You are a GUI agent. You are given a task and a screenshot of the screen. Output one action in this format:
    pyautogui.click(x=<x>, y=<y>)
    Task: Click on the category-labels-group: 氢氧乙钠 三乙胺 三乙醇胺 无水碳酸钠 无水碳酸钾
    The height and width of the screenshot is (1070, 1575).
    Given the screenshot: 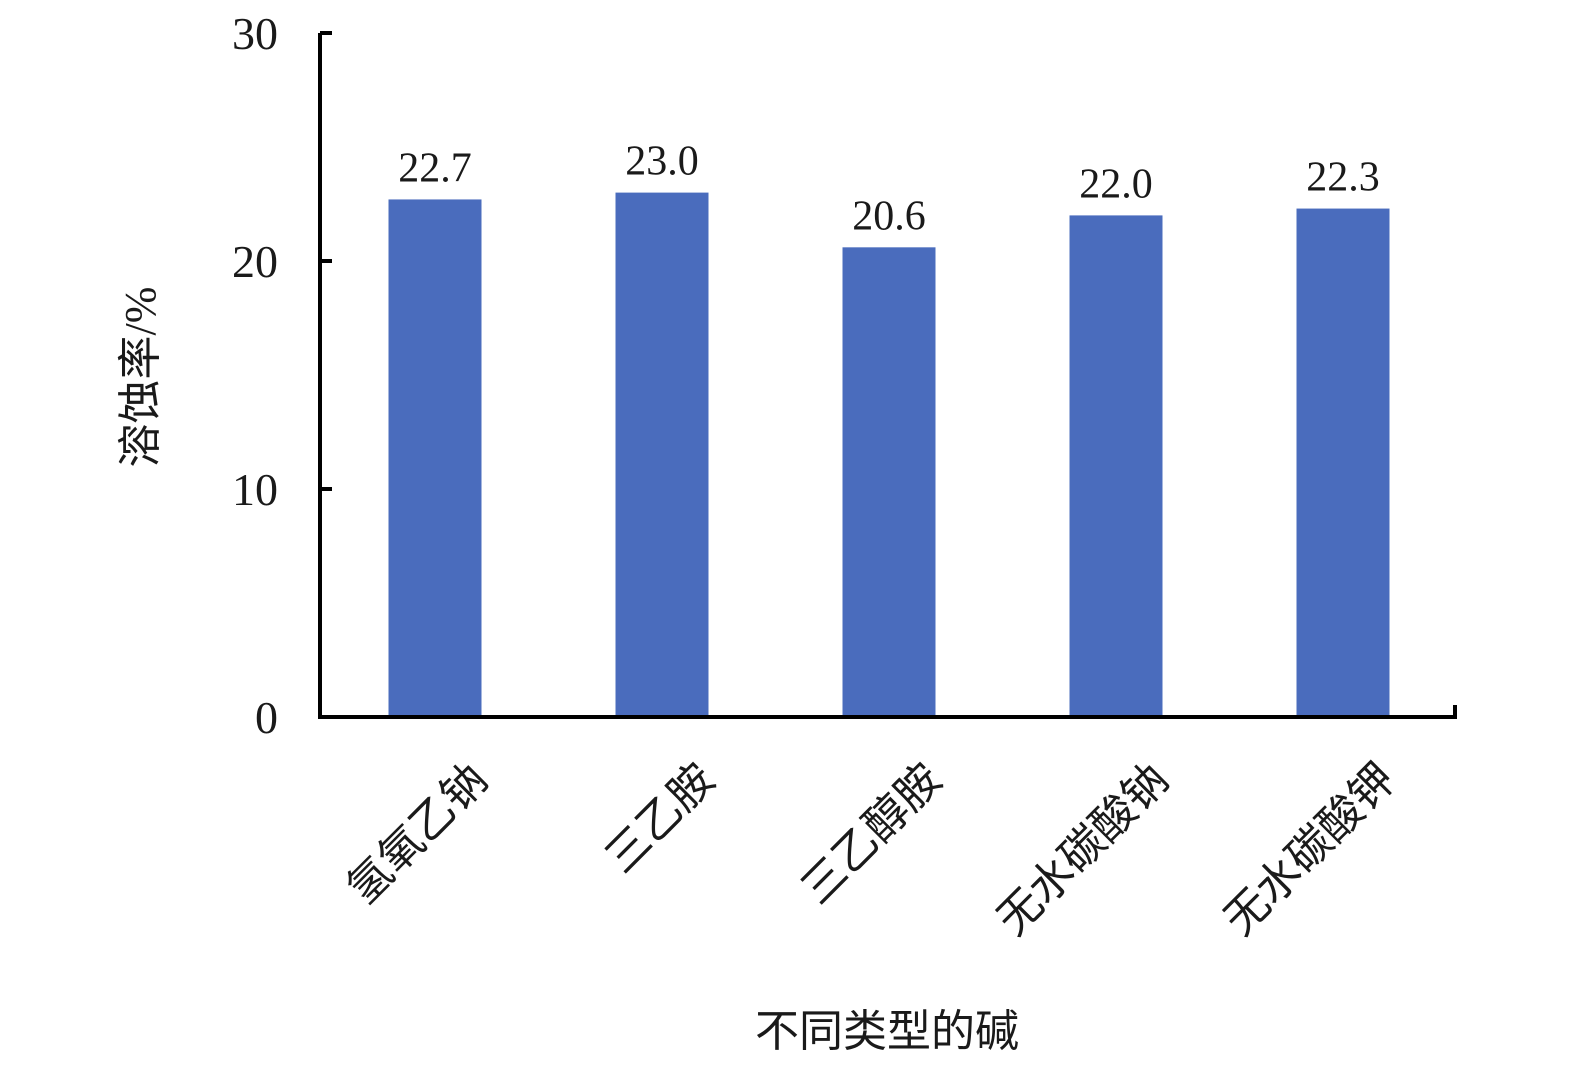 What is the action you would take?
    pyautogui.click(x=871, y=849)
    